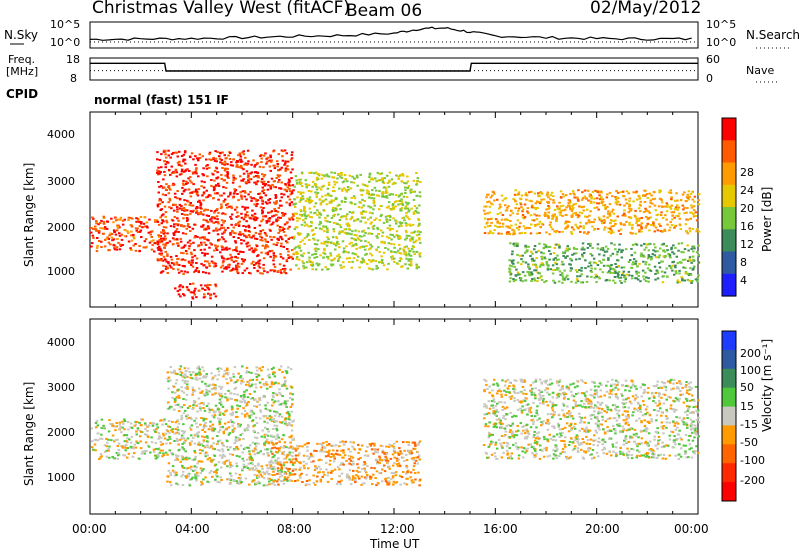 The height and width of the screenshot is (554, 800). What do you see at coordinates (22, 71) in the screenshot?
I see `freq-unit-label: [MHz]` at bounding box center [22, 71].